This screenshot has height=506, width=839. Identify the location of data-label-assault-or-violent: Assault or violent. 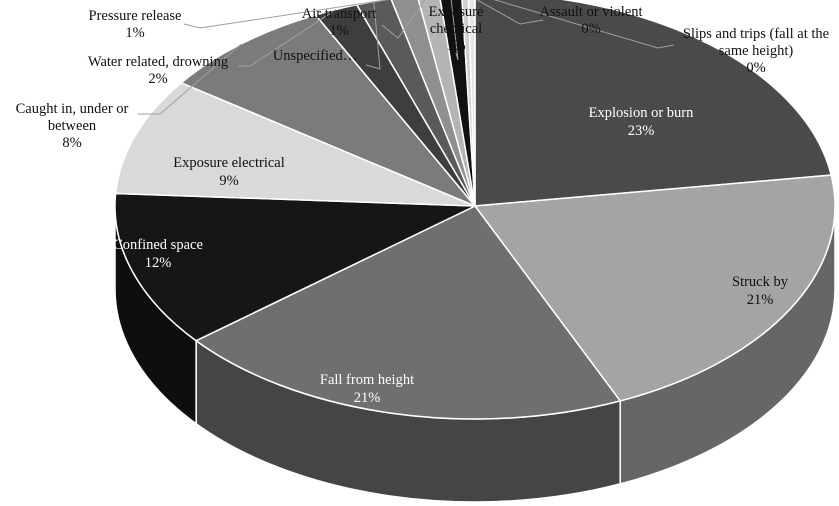
(590, 12).